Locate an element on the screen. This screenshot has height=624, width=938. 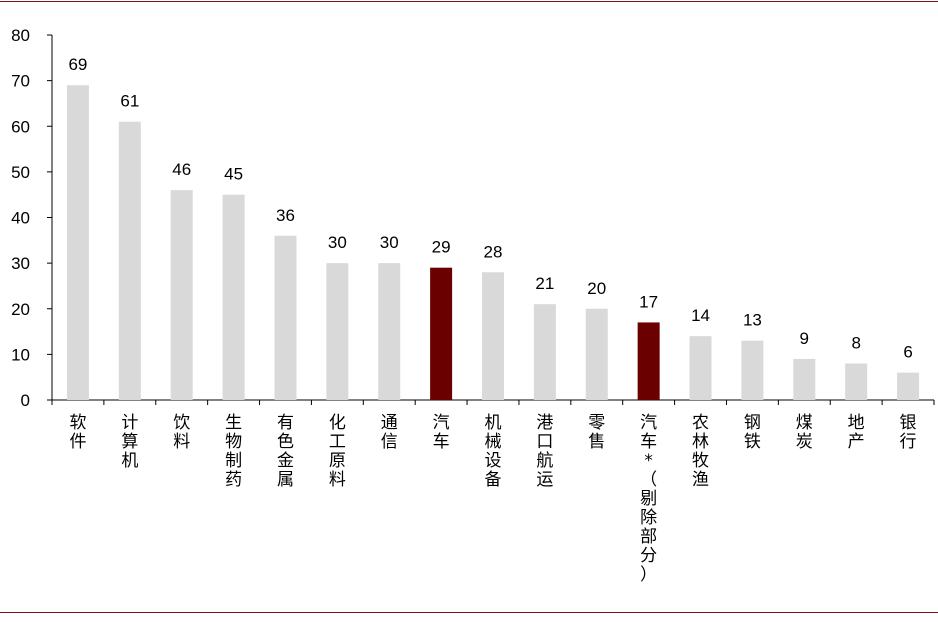
data-label: 21 is located at coordinates (544, 283).